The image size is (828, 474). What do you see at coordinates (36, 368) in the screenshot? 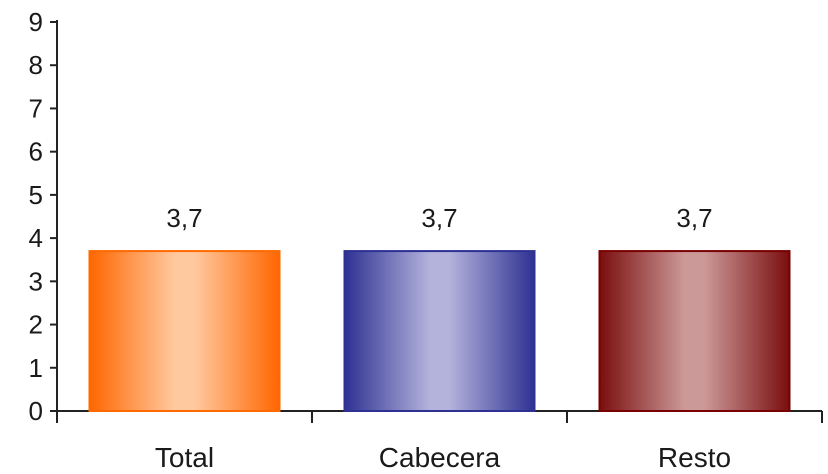
I see `y-tick-label: 1` at bounding box center [36, 368].